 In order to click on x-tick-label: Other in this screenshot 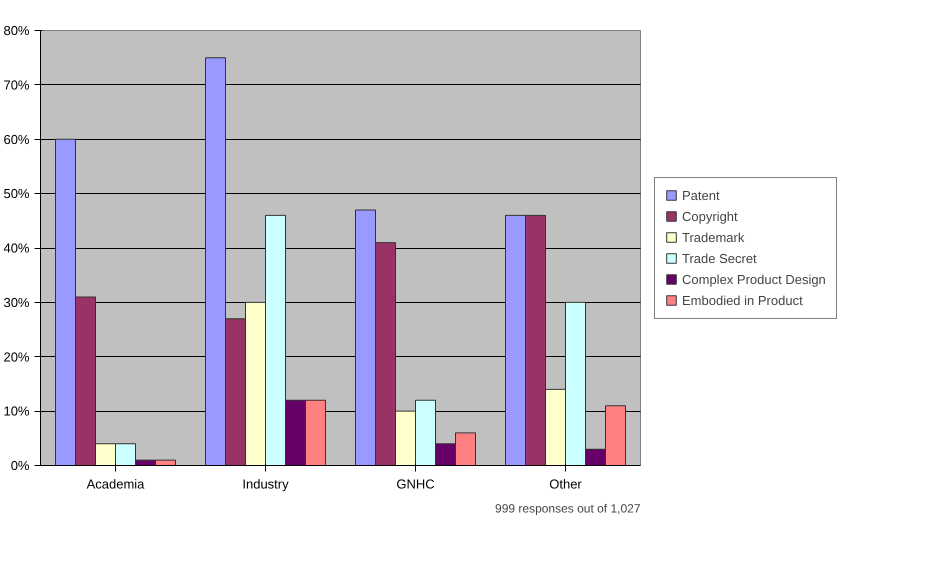, I will do `click(565, 484)`.